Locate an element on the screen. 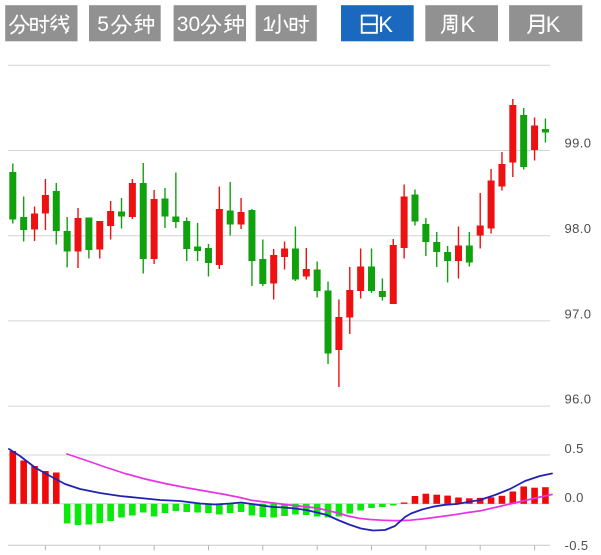 This screenshot has width=601, height=555. svg-text: -0.5 is located at coordinates (577, 545).